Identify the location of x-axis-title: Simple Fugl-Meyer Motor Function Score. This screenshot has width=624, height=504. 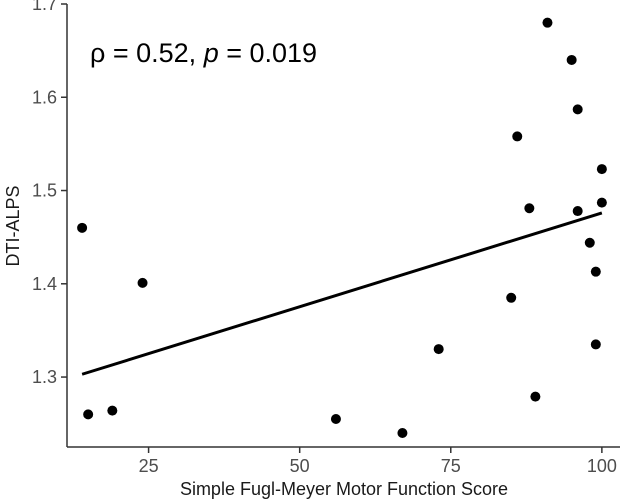
(344, 489).